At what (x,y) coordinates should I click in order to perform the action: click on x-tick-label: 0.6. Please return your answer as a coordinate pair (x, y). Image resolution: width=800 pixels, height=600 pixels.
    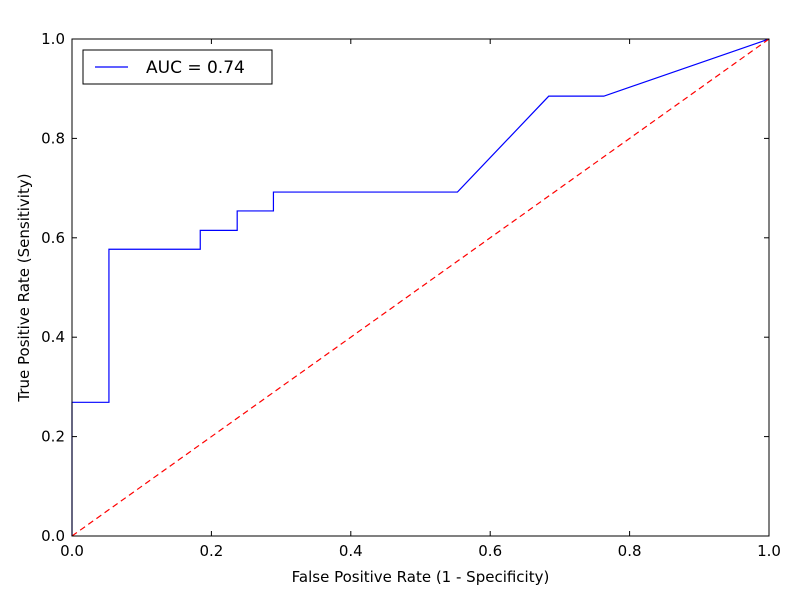
    Looking at the image, I should click on (490, 551).